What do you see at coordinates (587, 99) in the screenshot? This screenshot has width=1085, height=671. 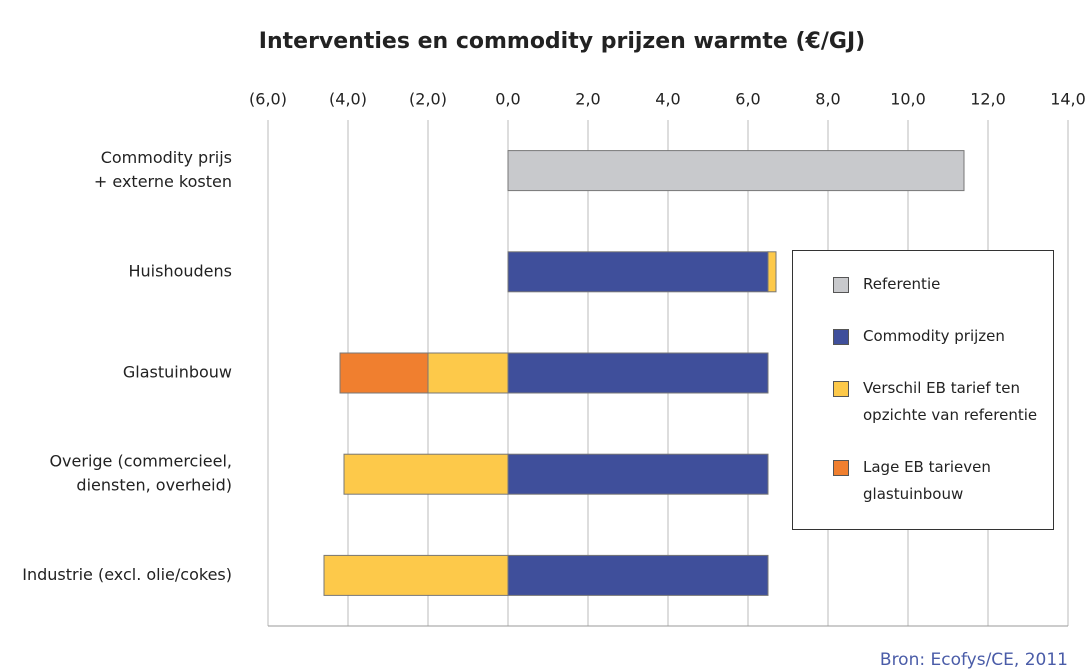 I see `x-tick-label: 2,0` at bounding box center [587, 99].